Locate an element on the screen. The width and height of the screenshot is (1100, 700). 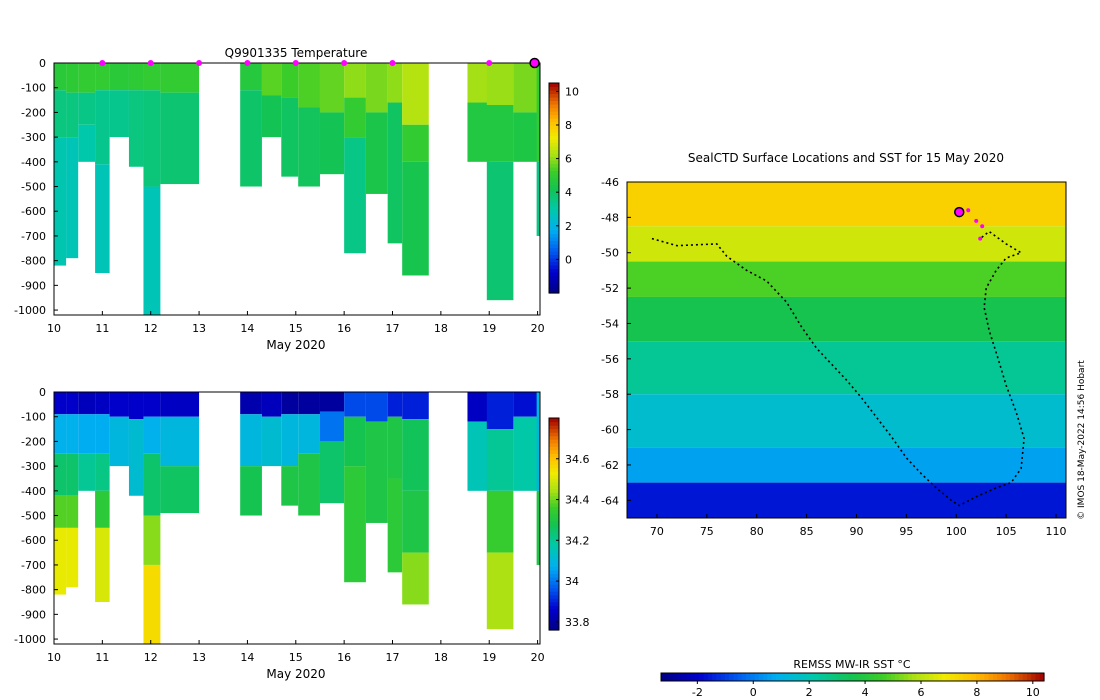
temperature-x-tick-label: 15 is located at coordinates (296, 328).